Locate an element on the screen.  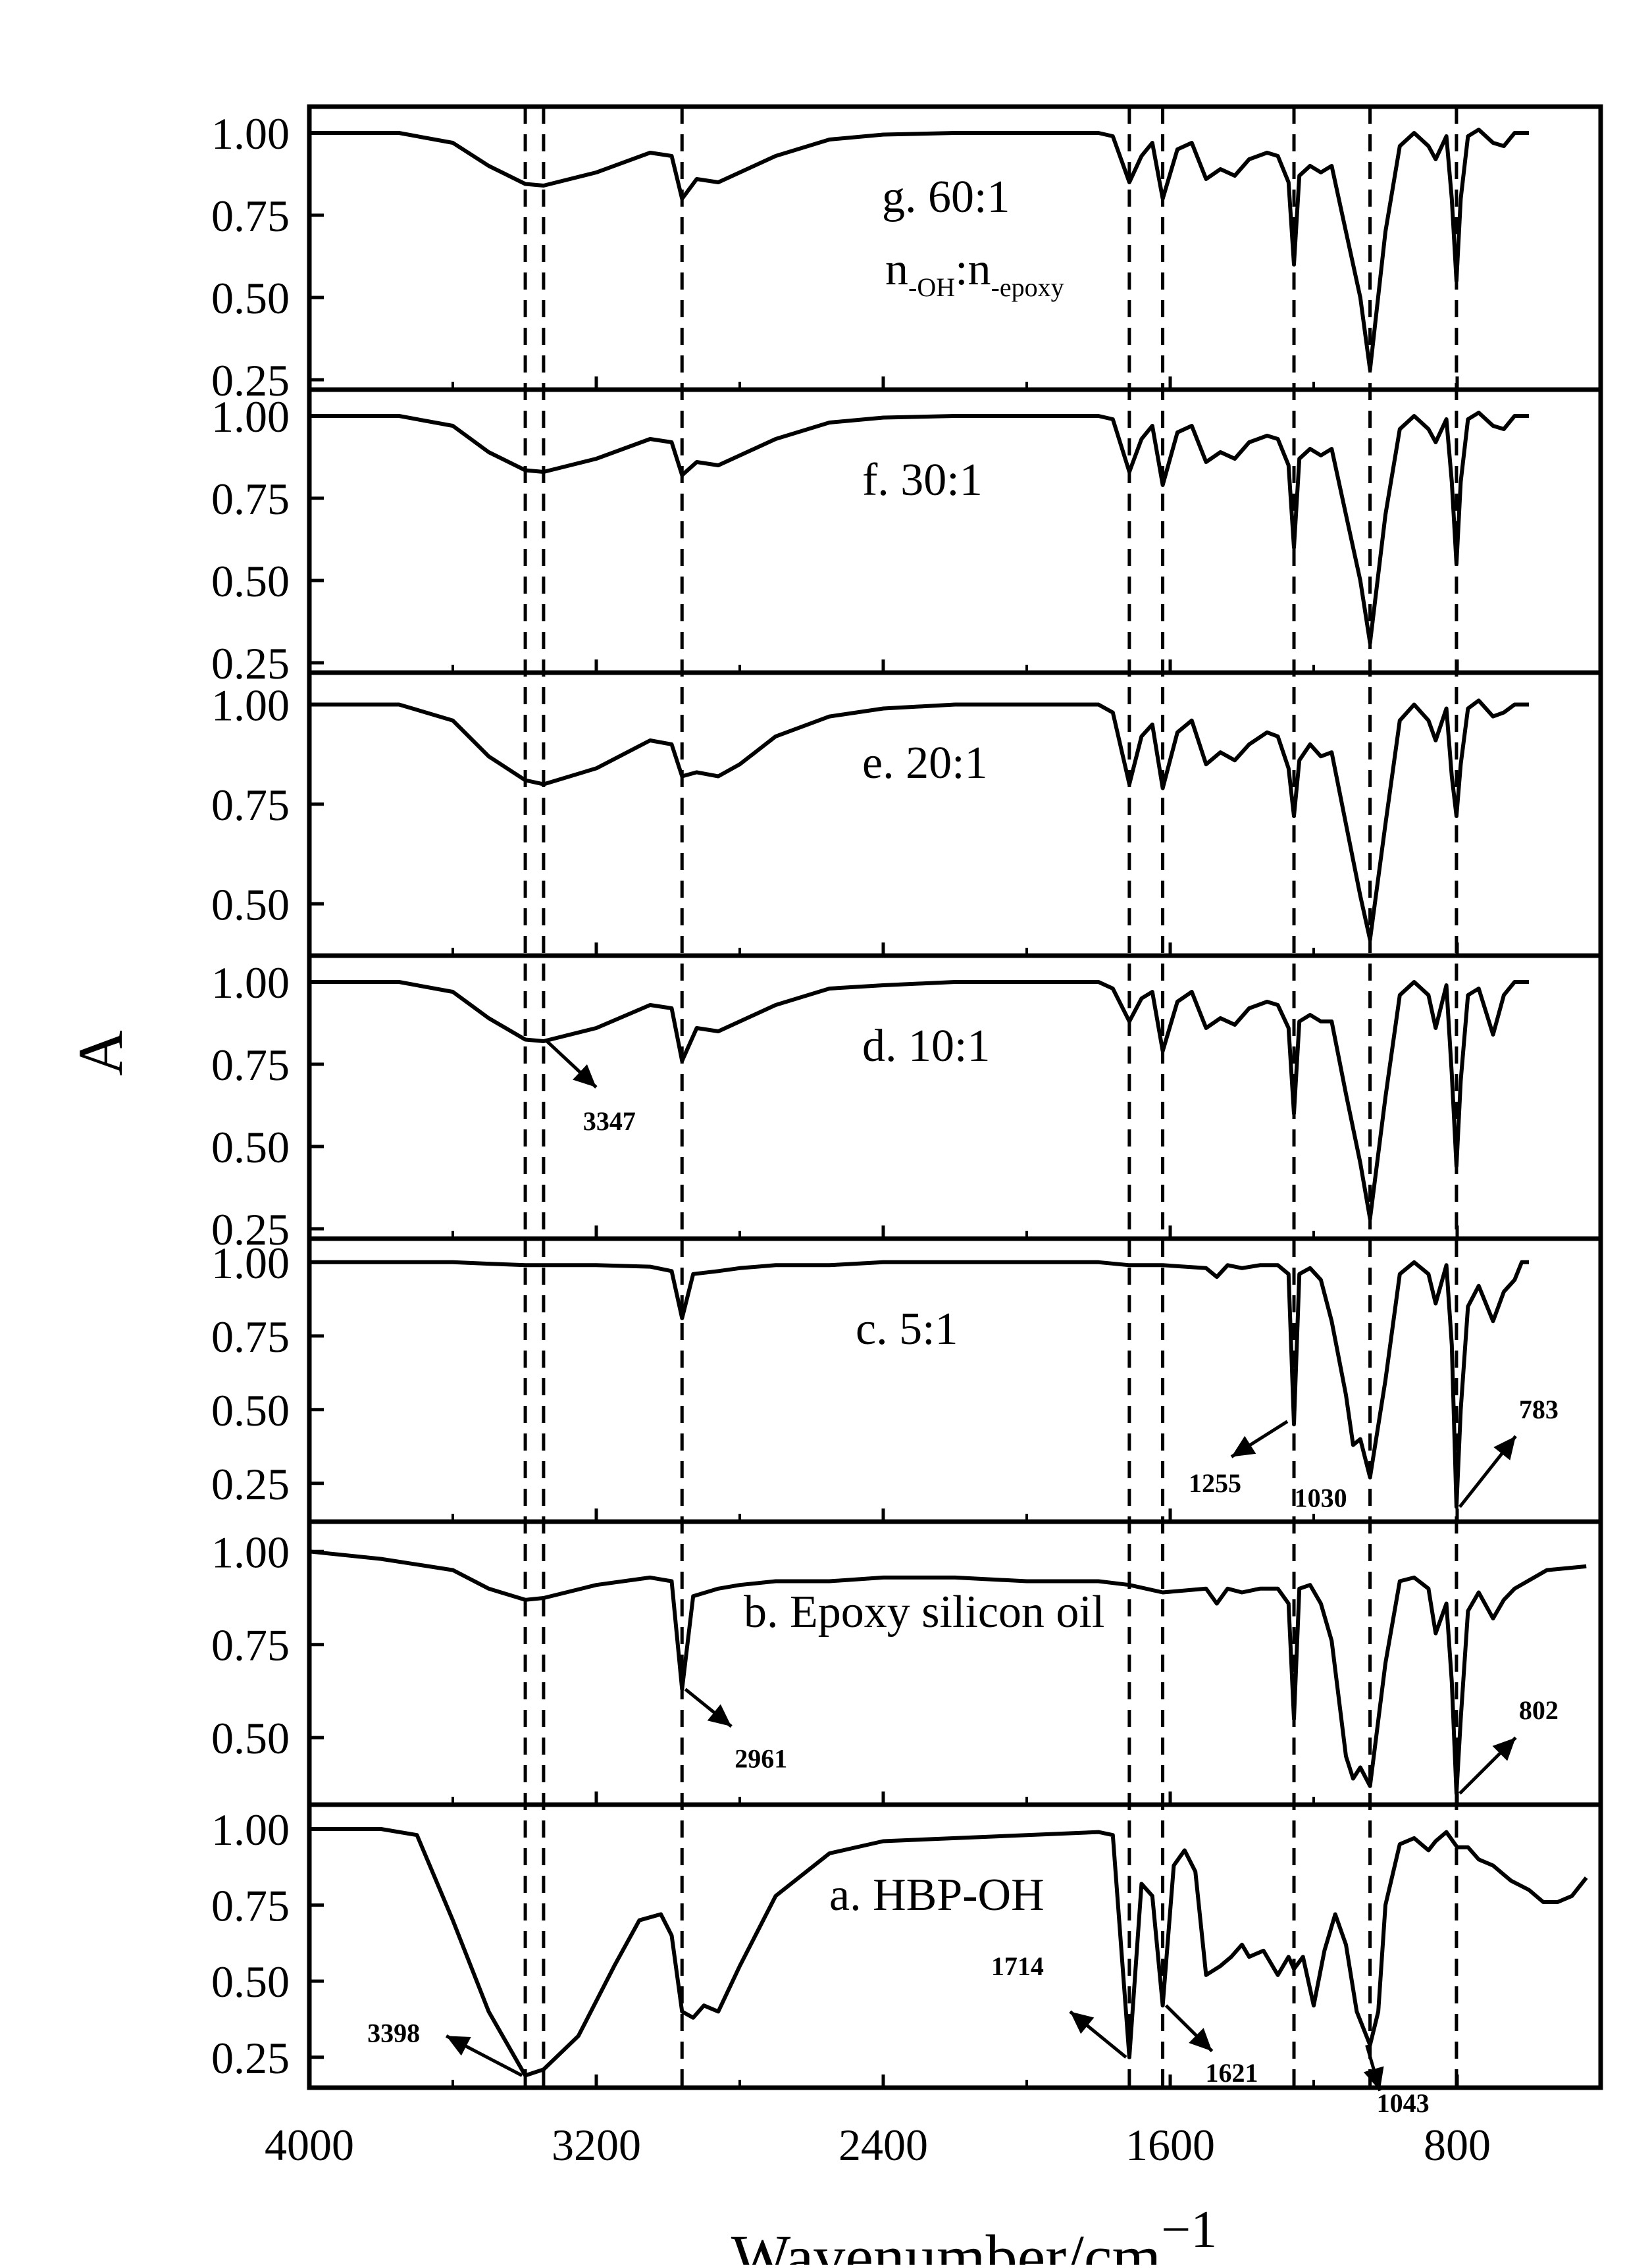
panel-label-g: g. 60:1 is located at coordinates (946, 197).